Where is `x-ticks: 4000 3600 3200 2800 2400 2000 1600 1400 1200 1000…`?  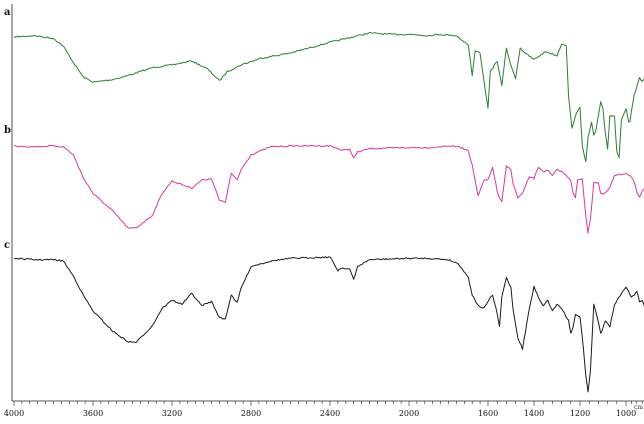
x-ticks: 4000 3600 3200 2800 2400 2000 1600 1400 1200 1000… is located at coordinates (323, 409).